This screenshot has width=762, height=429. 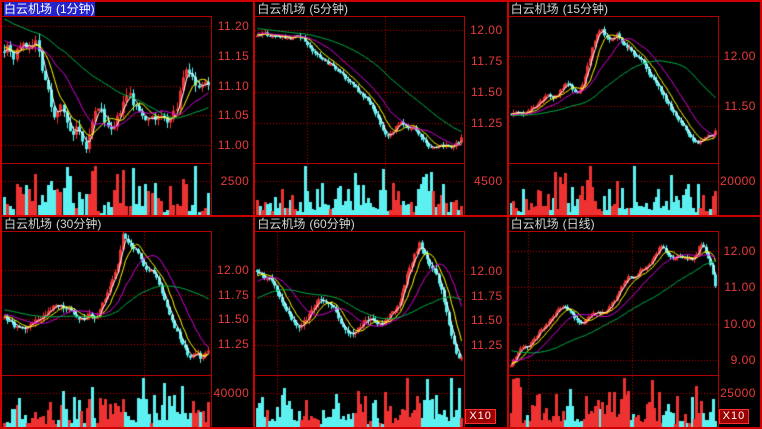 I want to click on price-axis-label: 11.20, so click(x=233, y=26).